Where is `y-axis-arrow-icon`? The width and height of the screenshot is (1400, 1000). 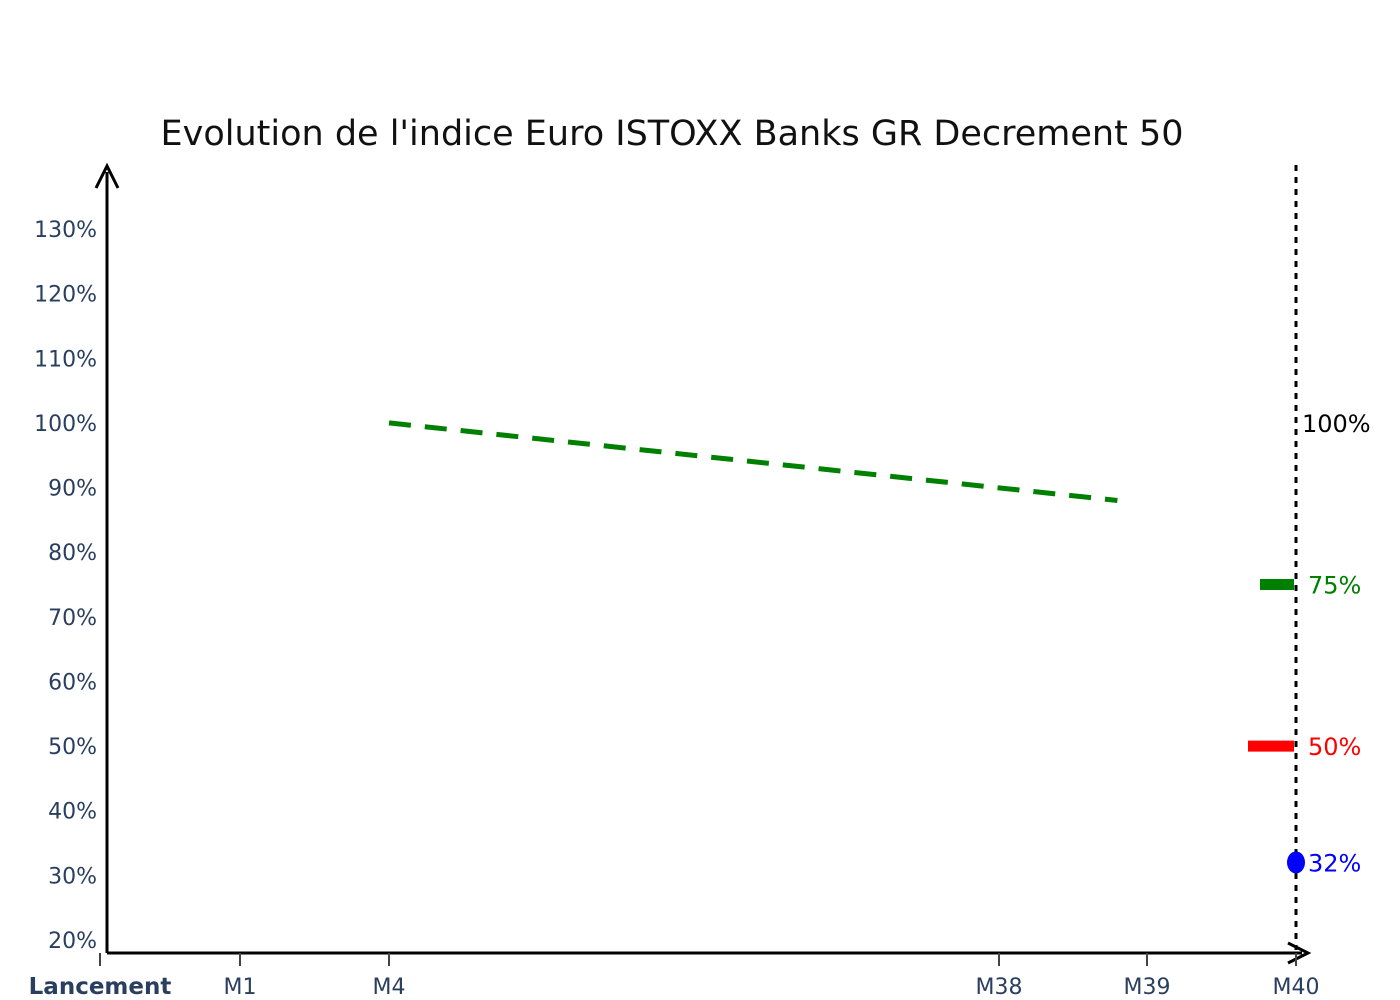
y-axis-arrow-icon is located at coordinates (107, 175).